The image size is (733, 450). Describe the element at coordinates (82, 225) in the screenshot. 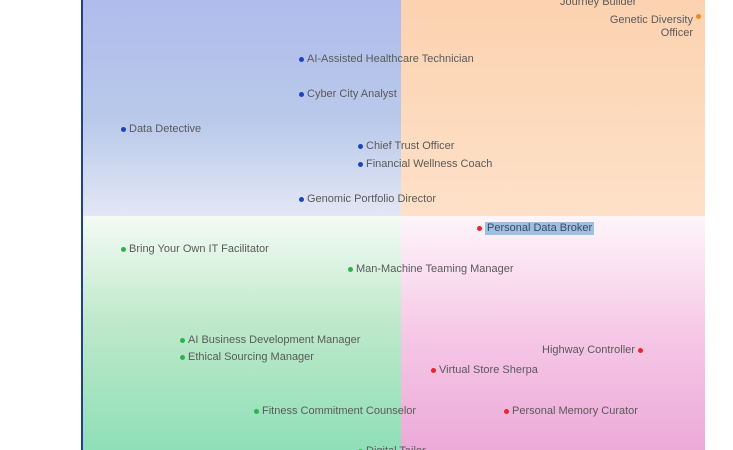

I see `y-axis-line` at that location.